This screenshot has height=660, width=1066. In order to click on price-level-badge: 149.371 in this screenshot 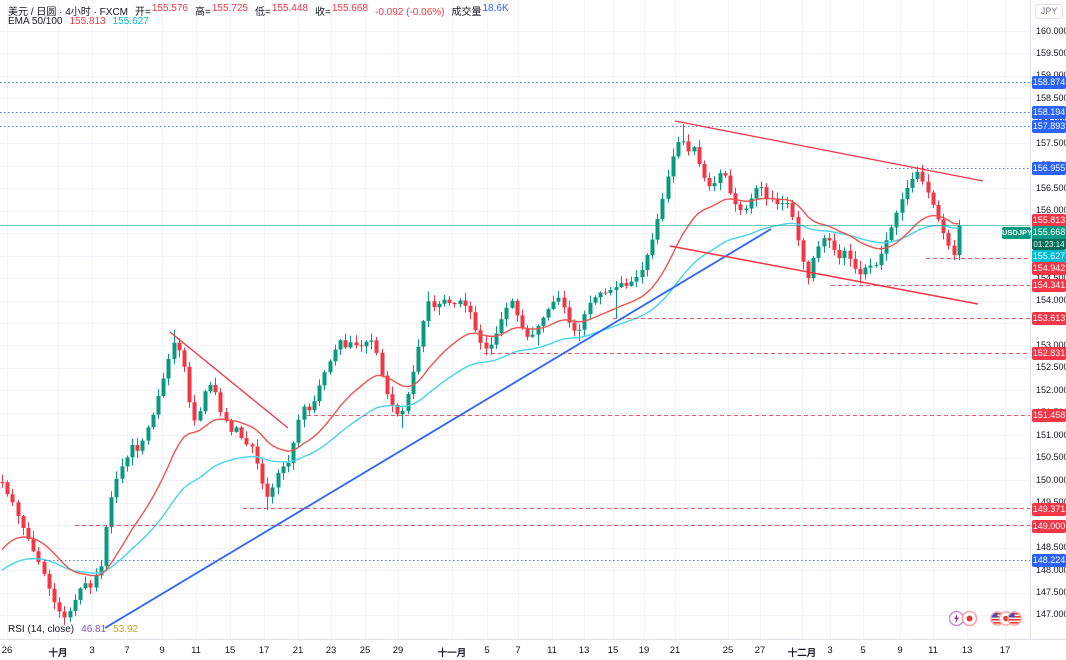, I will do `click(1049, 509)`.